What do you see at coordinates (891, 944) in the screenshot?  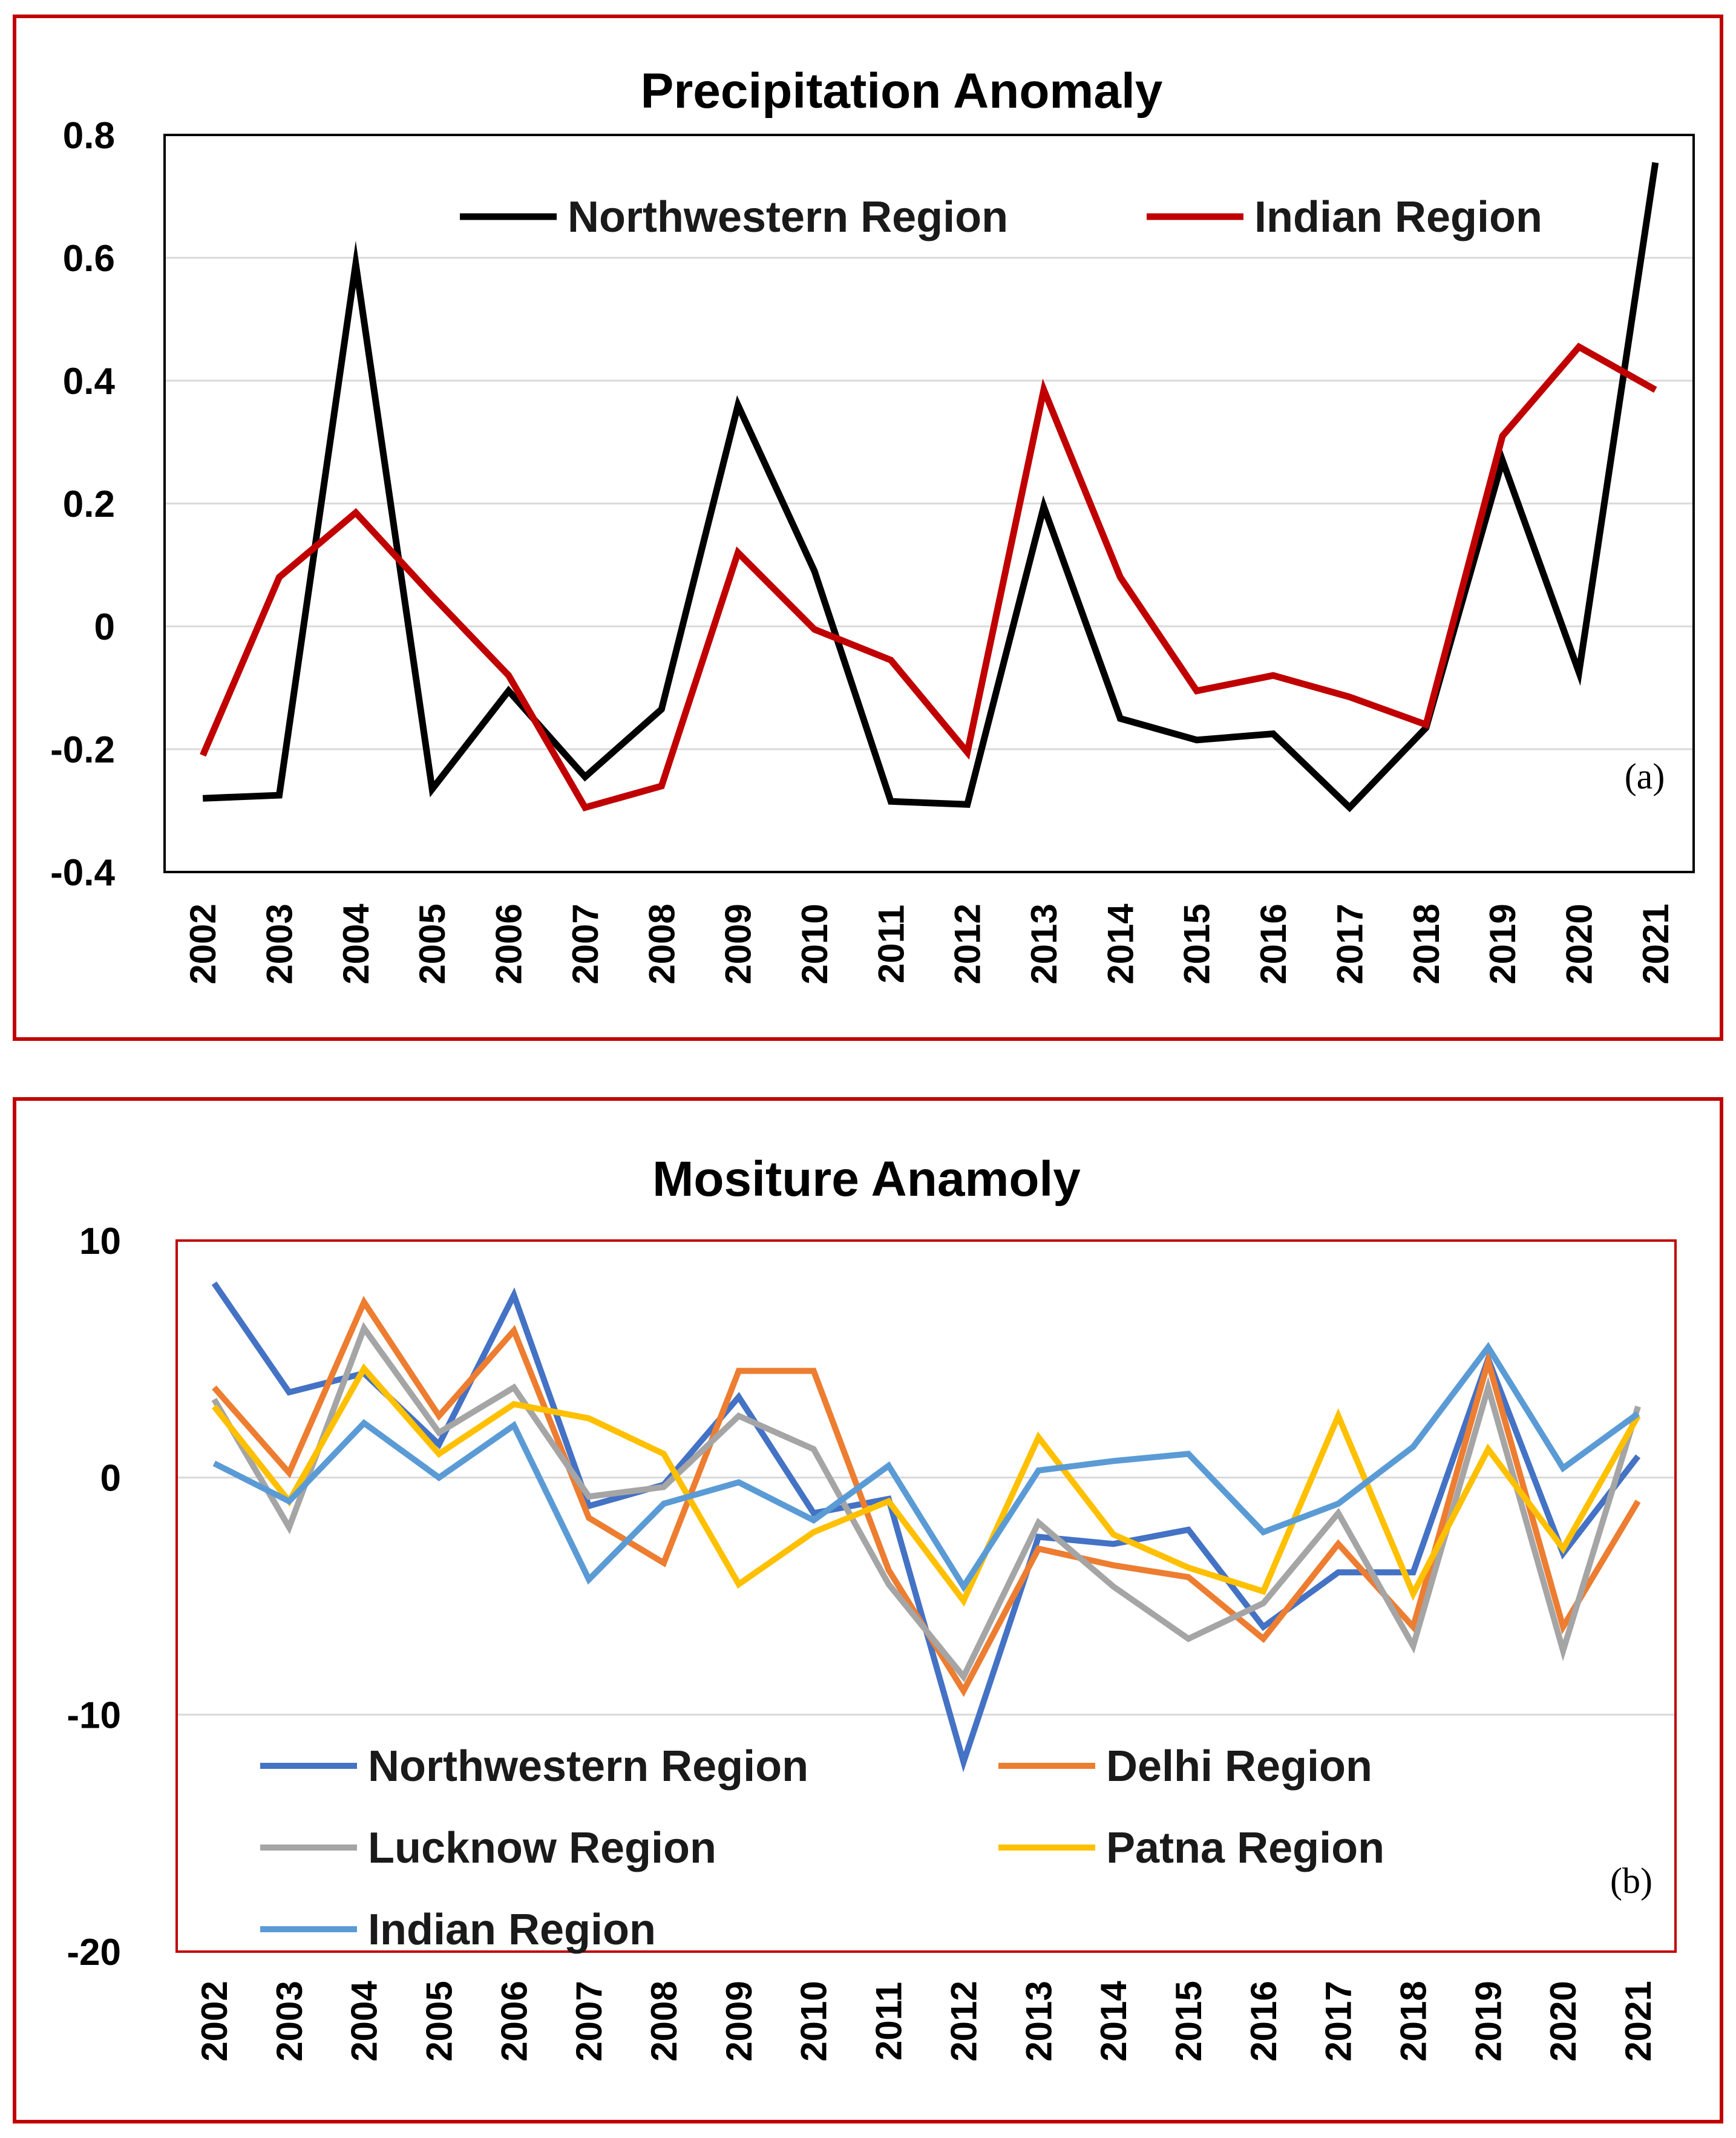 I see `chart-a-x-tick-label: 2011` at bounding box center [891, 944].